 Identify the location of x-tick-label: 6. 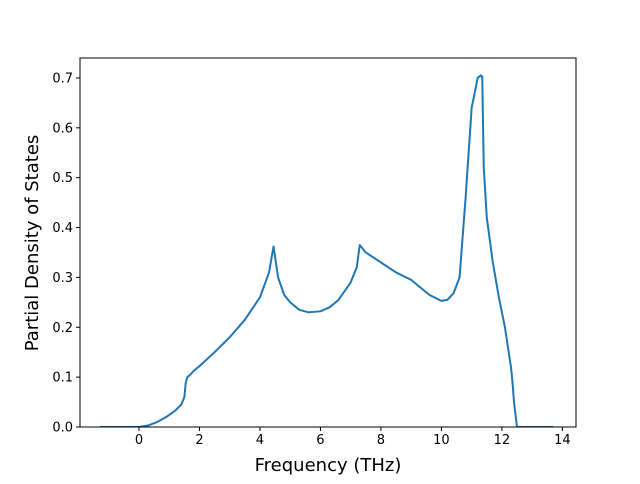
(320, 440).